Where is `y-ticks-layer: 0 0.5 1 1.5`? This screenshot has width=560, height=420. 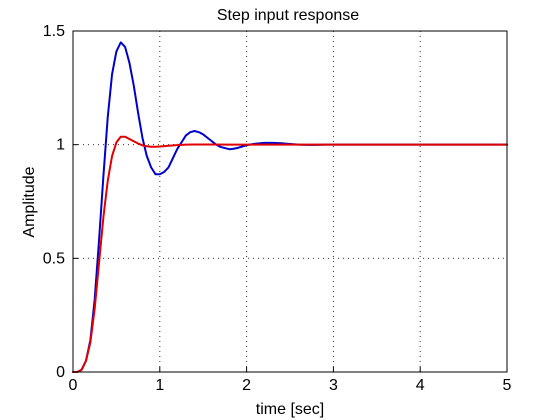
y-ticks-layer: 0 0.5 1 1.5 is located at coordinates (60, 202).